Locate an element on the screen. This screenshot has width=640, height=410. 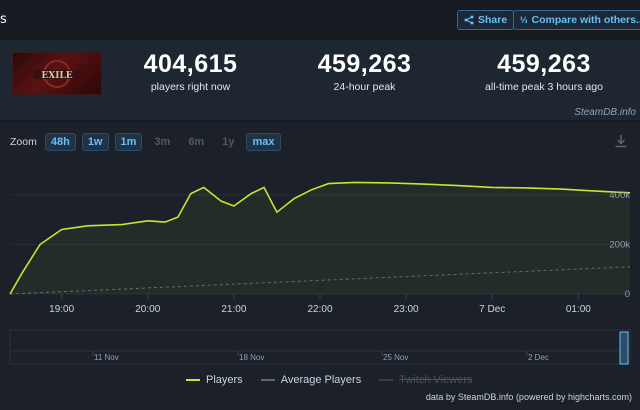
legend-players-label: Players is located at coordinates (224, 380).